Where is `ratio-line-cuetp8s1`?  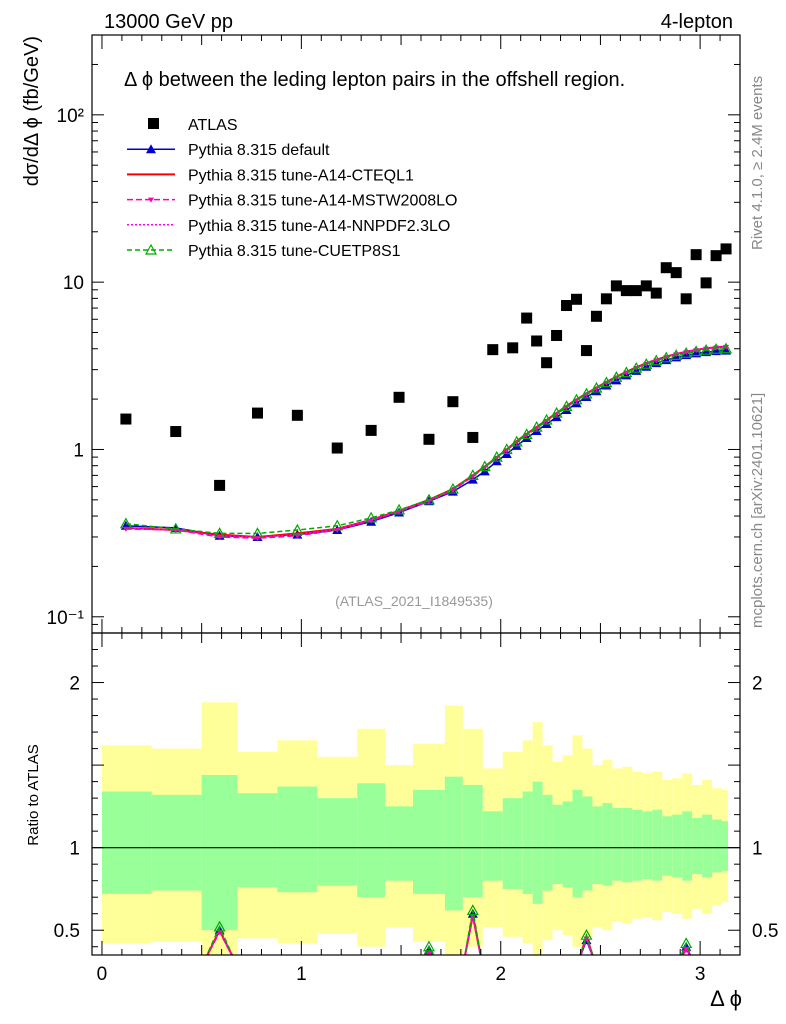
ratio-line-cuetp8s1 is located at coordinates (449, 932).